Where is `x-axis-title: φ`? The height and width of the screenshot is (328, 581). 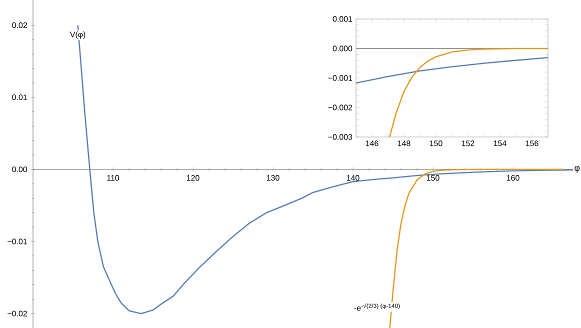 x-axis-title: φ is located at coordinates (577, 169).